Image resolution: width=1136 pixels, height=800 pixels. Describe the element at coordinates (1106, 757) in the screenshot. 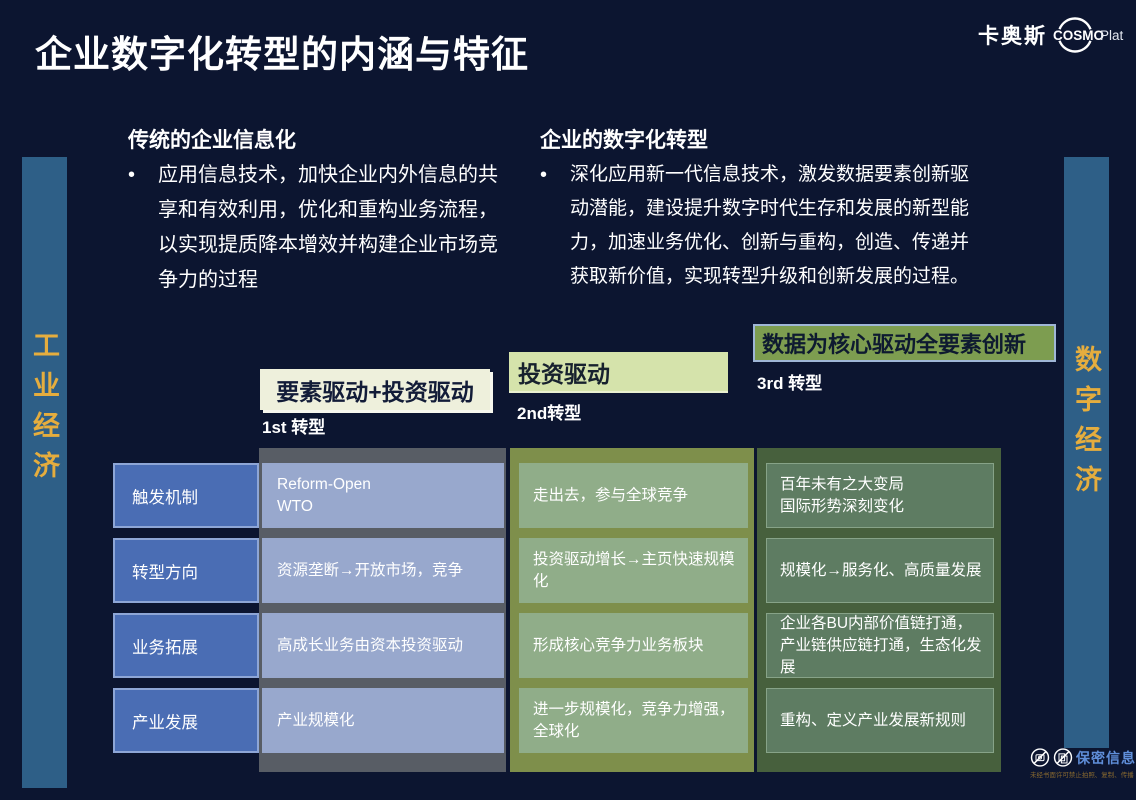

I see `confidential-badge: 保密信息` at that location.